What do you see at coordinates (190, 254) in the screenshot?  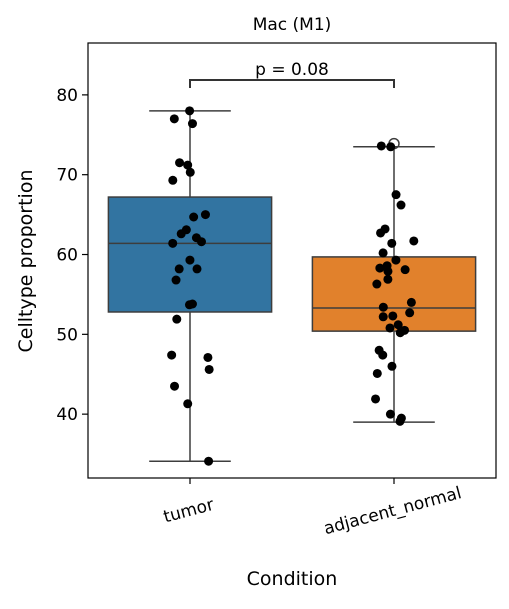 I see `box` at bounding box center [190, 254].